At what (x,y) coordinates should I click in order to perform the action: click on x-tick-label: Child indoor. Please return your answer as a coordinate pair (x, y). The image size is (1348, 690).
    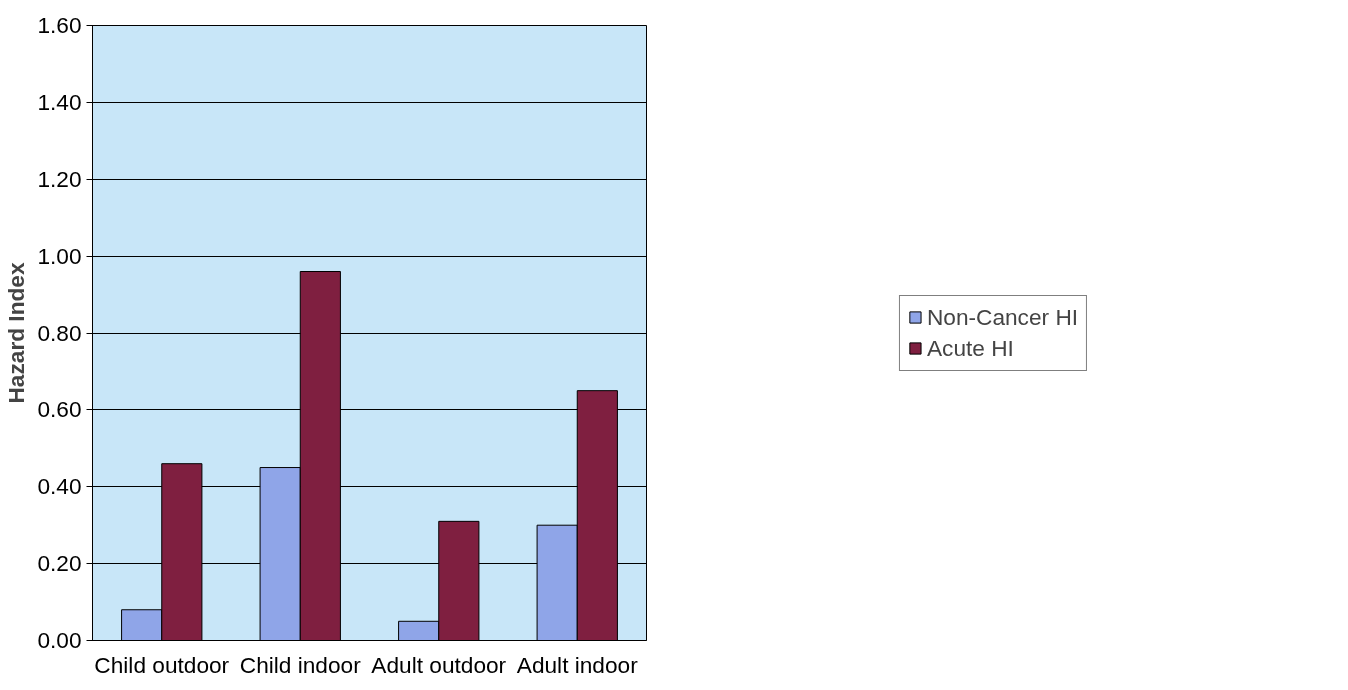
    Looking at the image, I should click on (300, 664).